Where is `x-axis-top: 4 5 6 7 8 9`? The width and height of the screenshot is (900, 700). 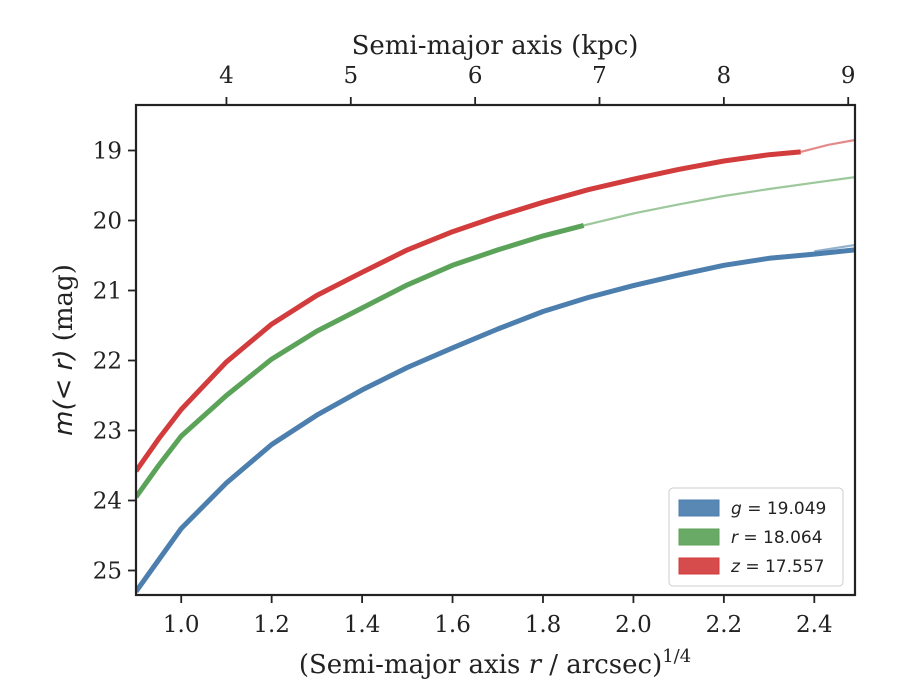
x-axis-top: 4 5 6 7 8 9 is located at coordinates (537, 84).